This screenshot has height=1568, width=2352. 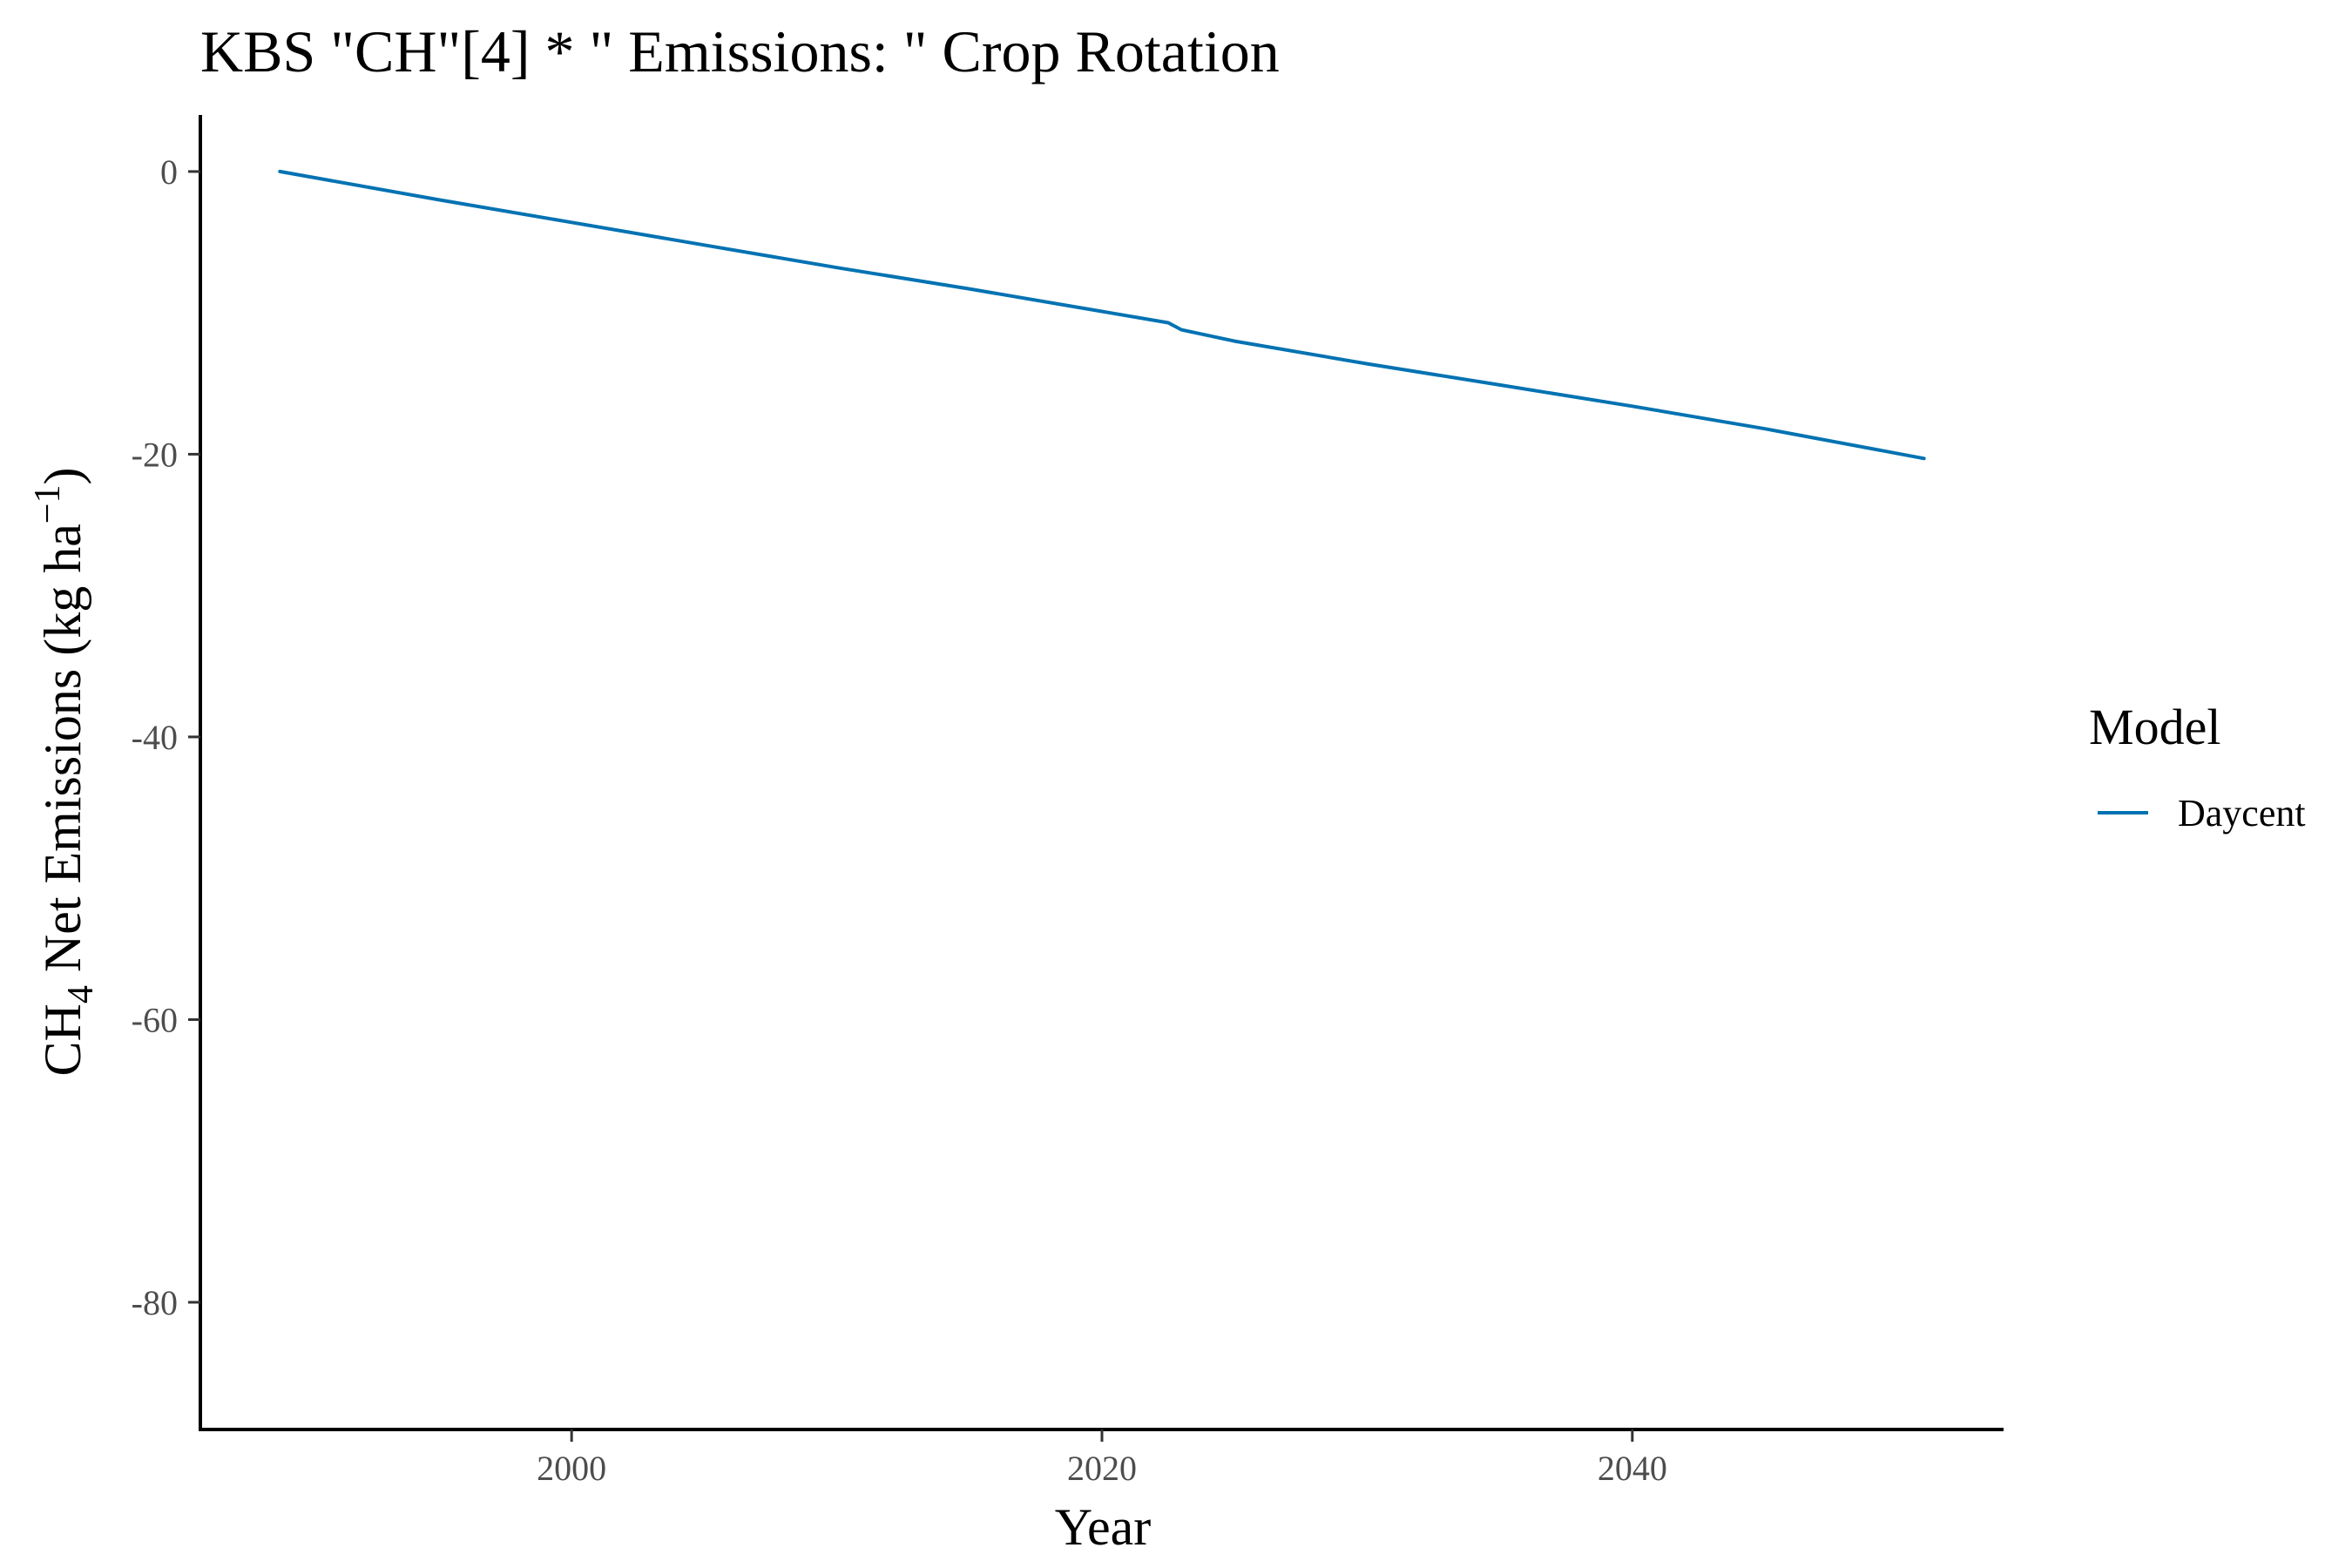 I want to click on y-axis-title-suffix: ), so click(x=62, y=476).